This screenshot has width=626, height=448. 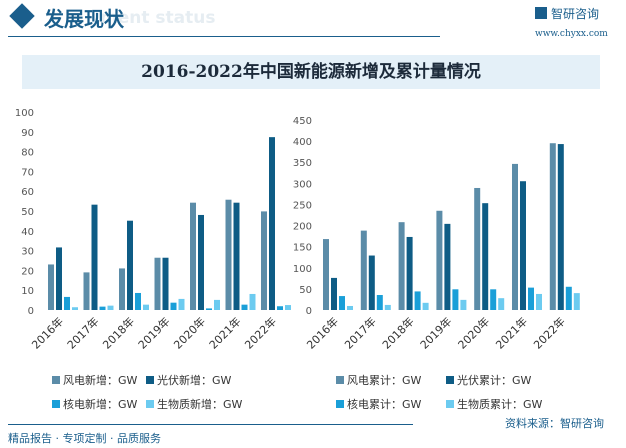 I want to click on brand-logo: 智研咨询, so click(x=567, y=13).